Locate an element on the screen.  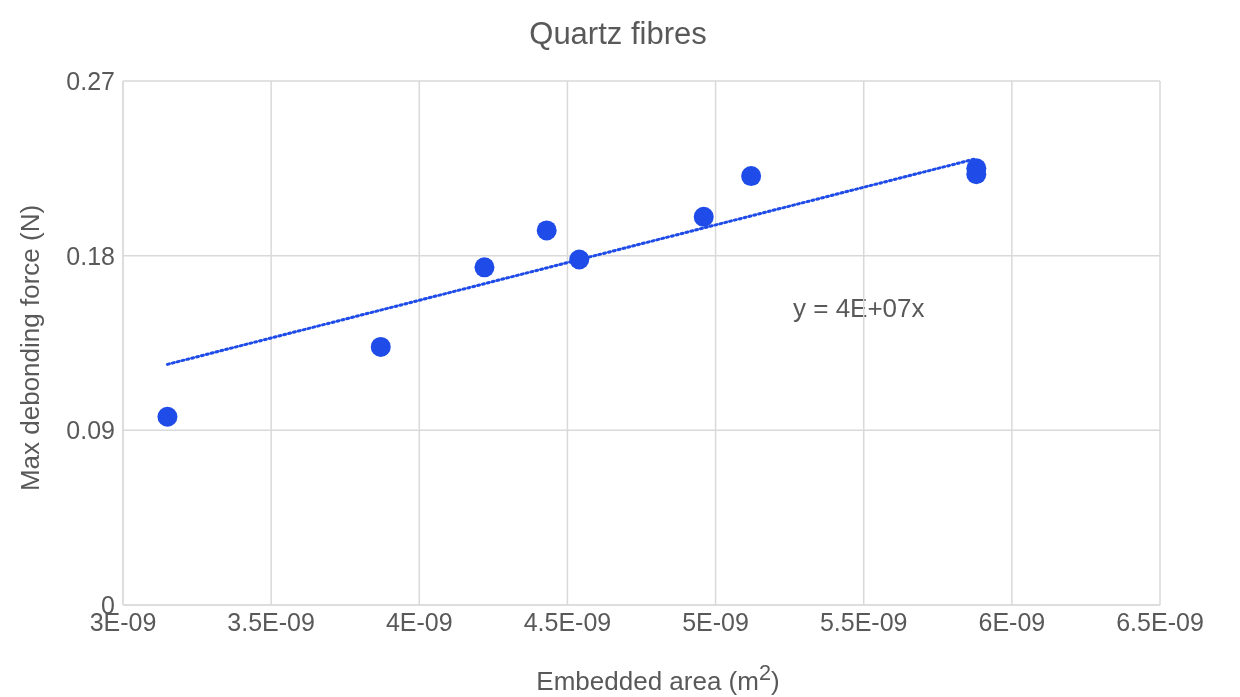
annotation: y = 4E+07x is located at coordinates (859, 308).